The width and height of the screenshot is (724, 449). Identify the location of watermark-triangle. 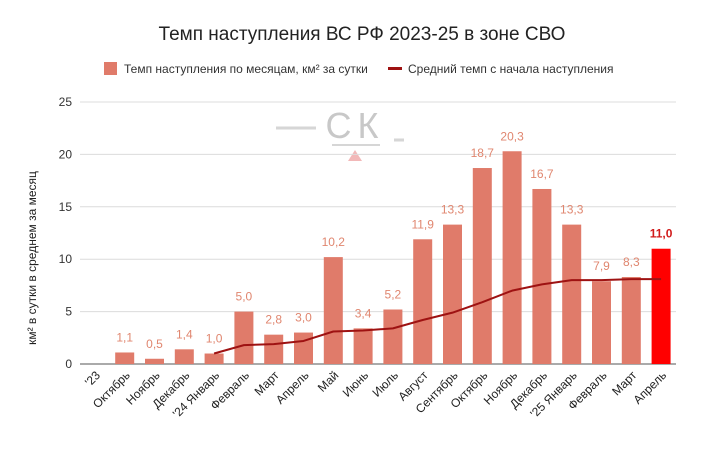
(355, 155).